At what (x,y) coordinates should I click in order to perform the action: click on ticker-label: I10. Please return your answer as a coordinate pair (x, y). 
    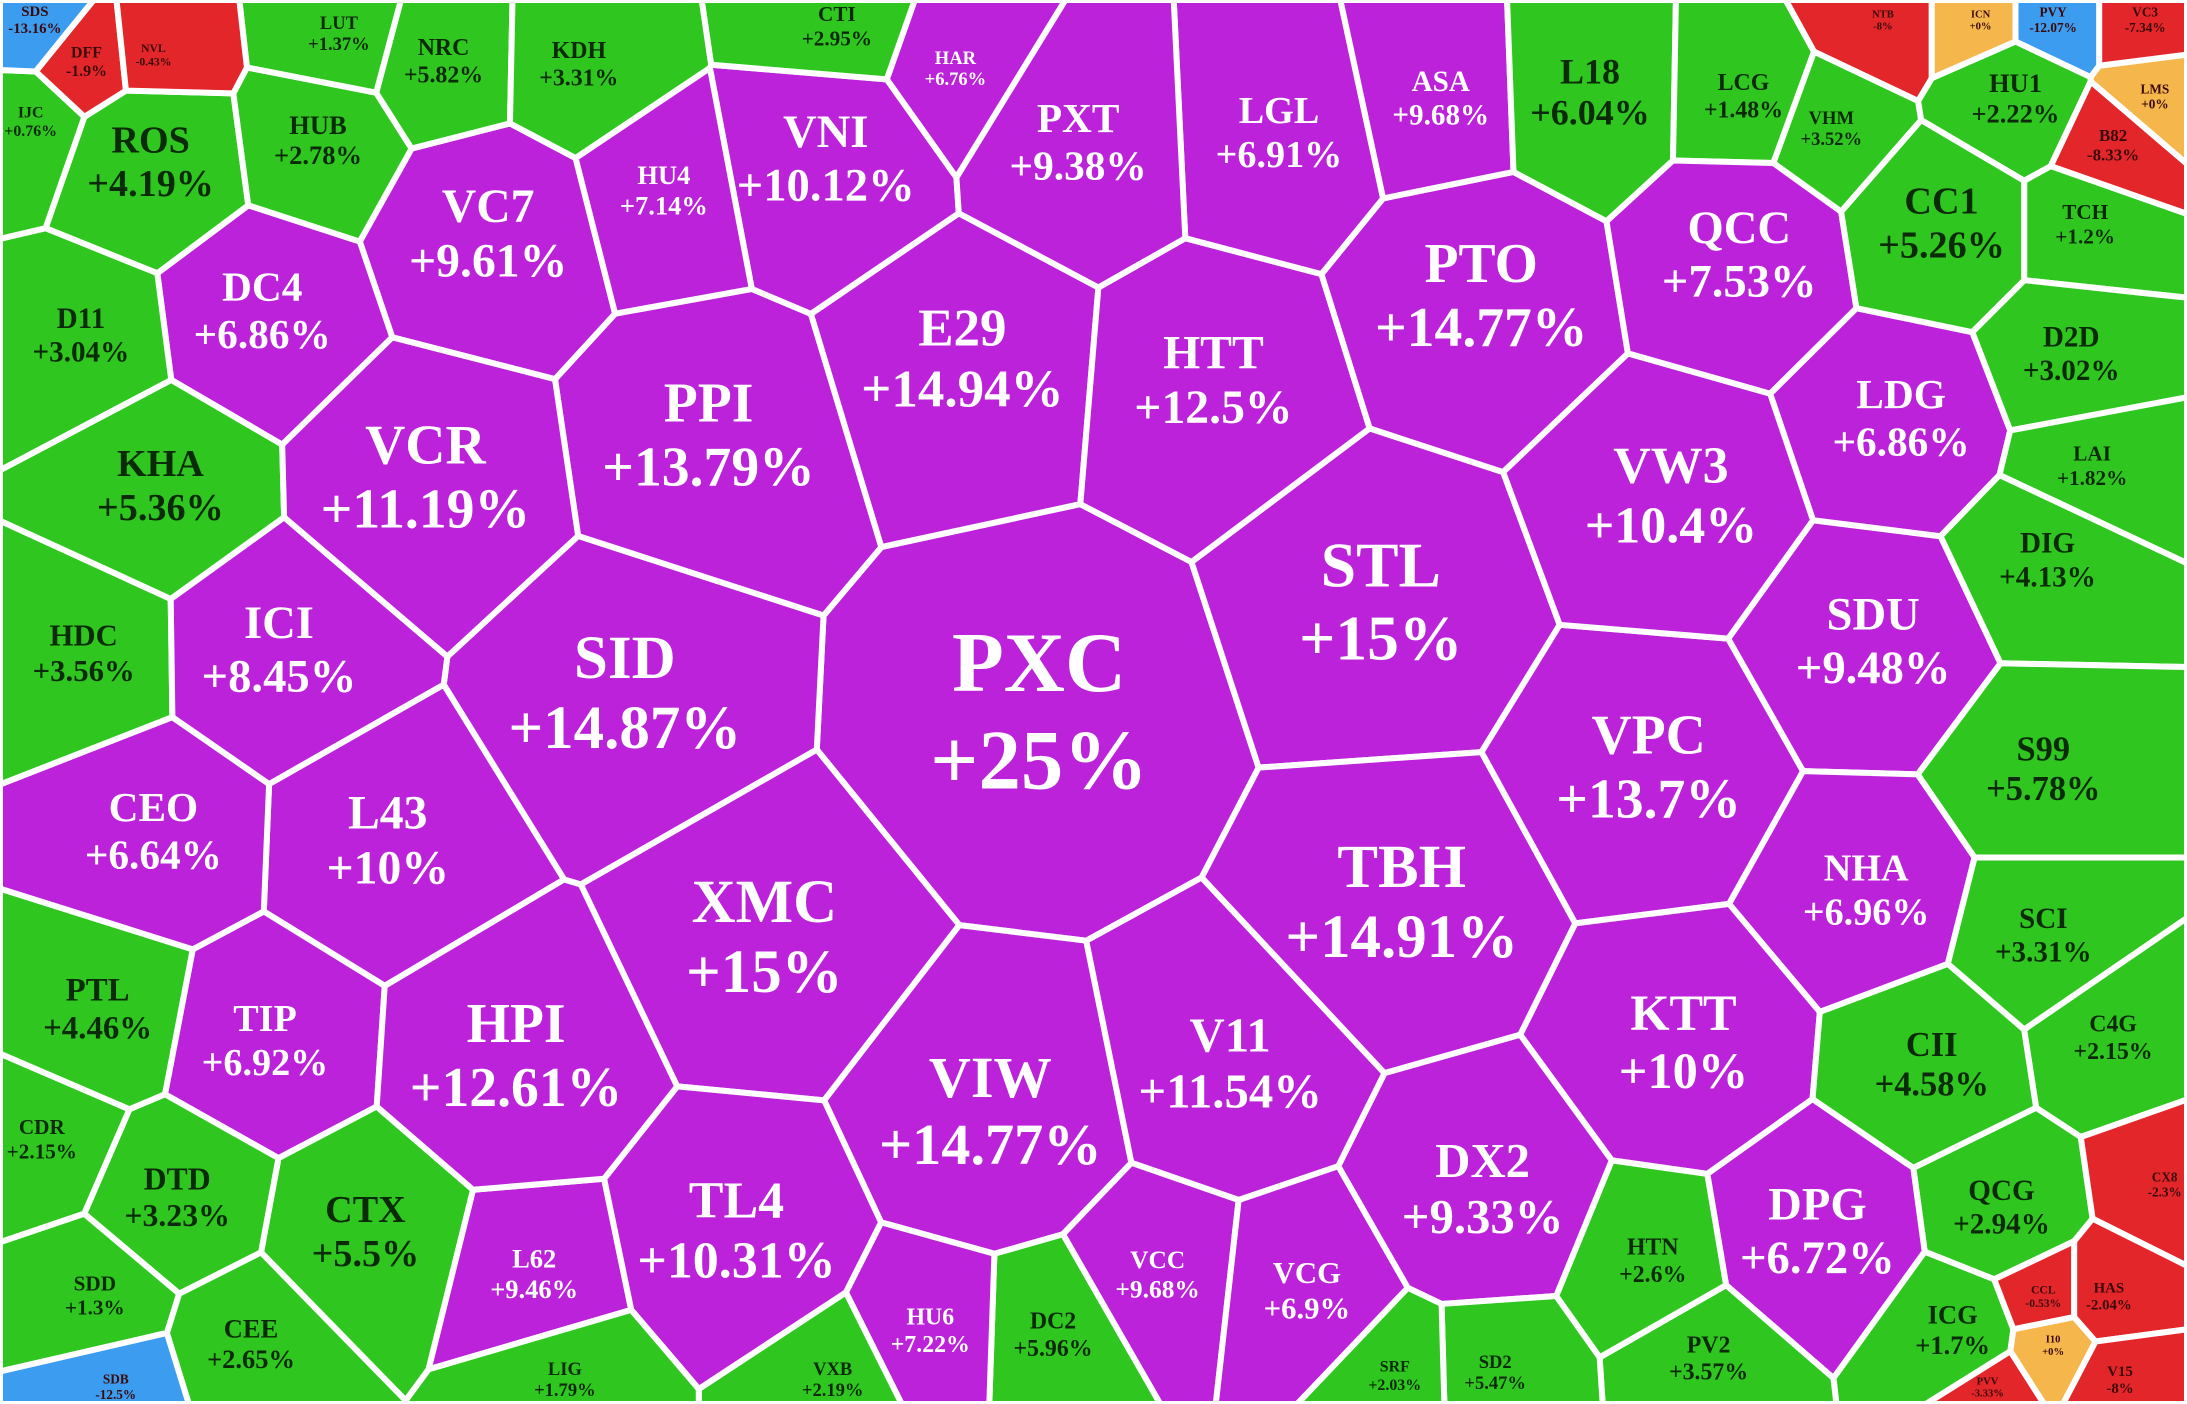
    Looking at the image, I should click on (2053, 1340).